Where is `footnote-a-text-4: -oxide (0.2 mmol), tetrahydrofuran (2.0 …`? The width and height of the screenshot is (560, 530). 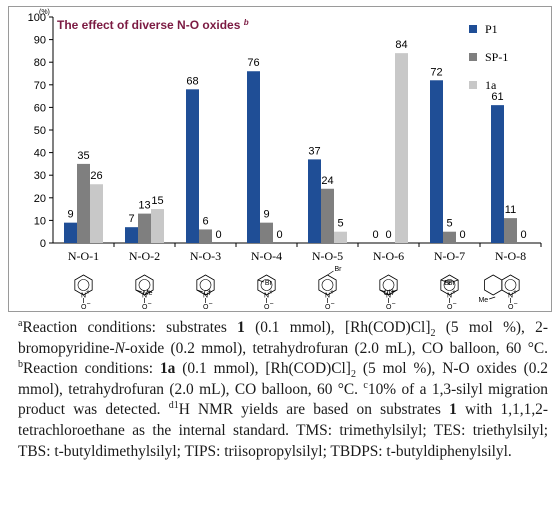
footnote-a-text-4: -oxide (0.2 mmol), tetrahydrofuran (2.0 … is located at coordinates (336, 348).